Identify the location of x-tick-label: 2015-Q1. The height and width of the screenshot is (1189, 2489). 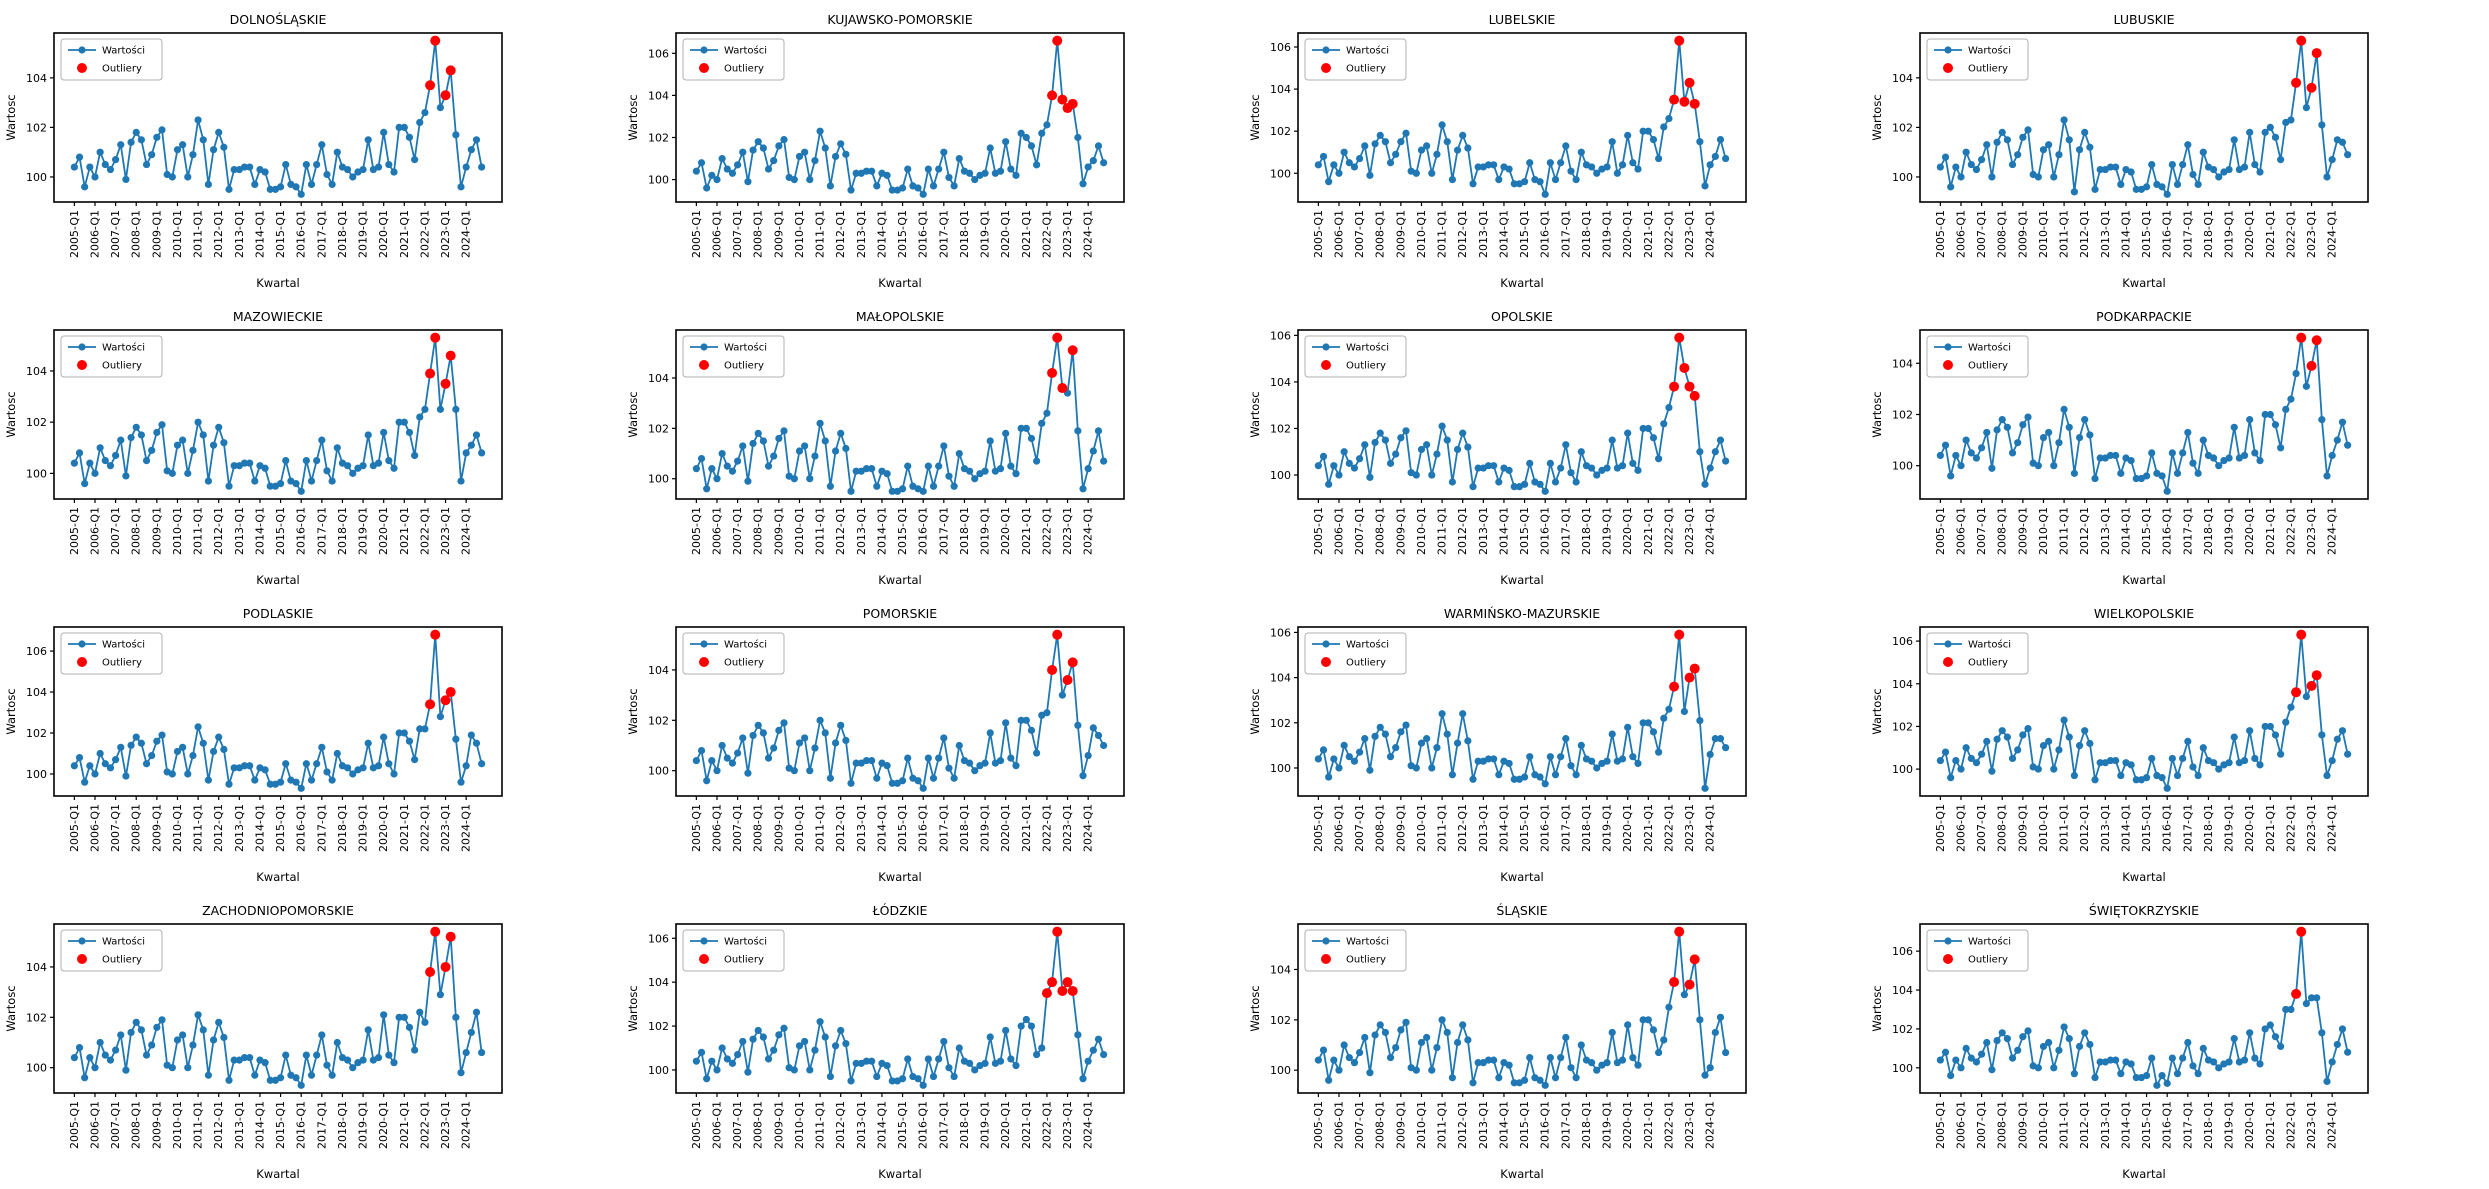
(2146, 1125).